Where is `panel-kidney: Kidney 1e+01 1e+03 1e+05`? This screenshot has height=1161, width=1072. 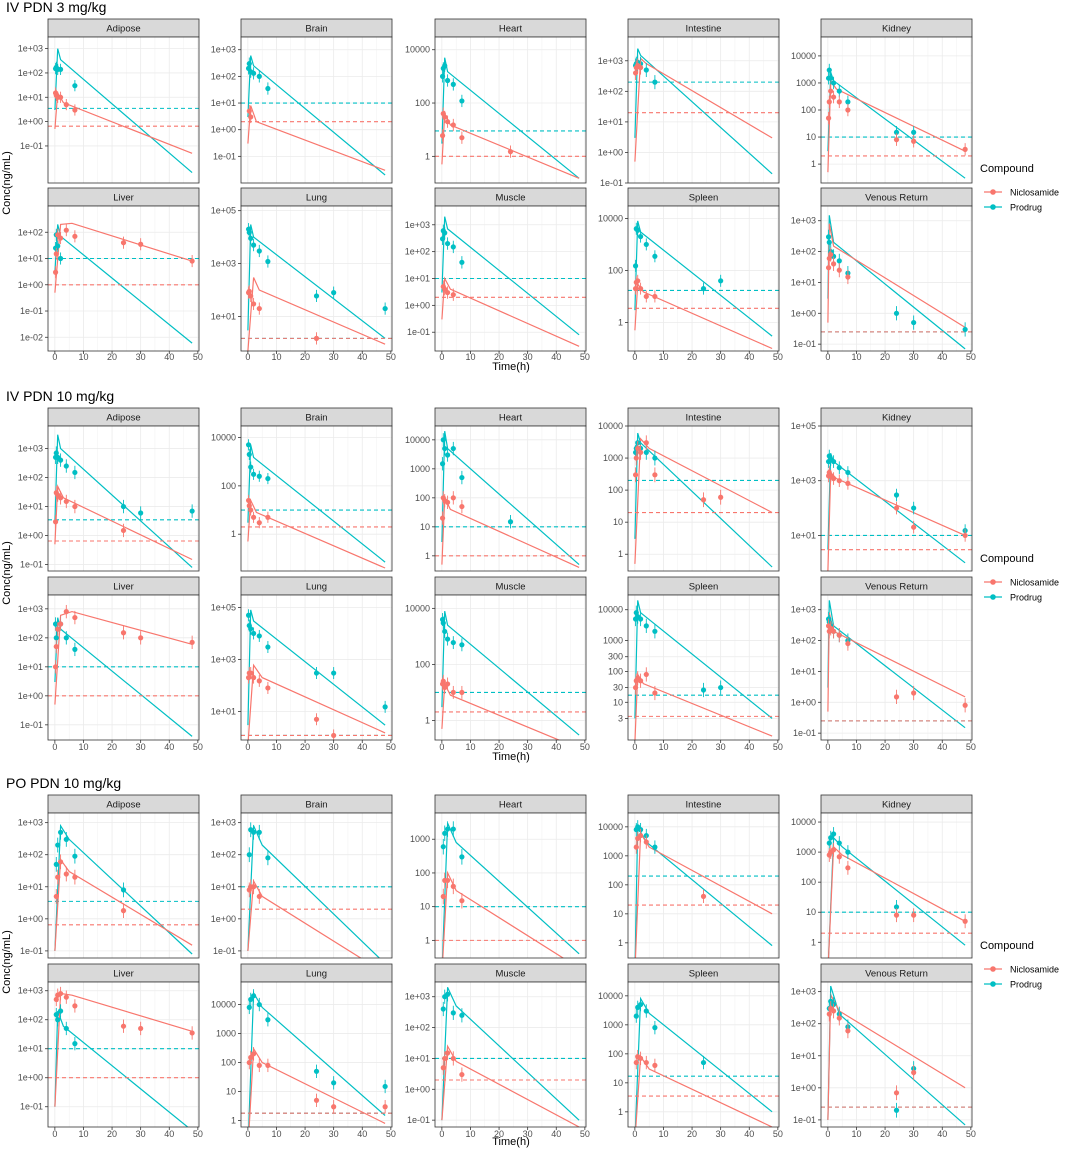 panel-kidney: Kidney 1e+01 1e+03 1e+05 is located at coordinates (882, 489).